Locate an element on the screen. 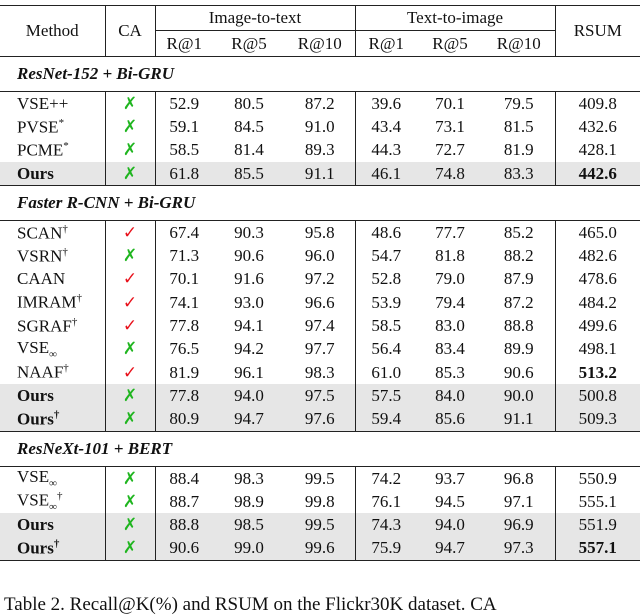  data-row: VSE∞† ✗ 88.7 98.9 99.8 76.1 94.5 97.1 555.1 is located at coordinates (320, 502).